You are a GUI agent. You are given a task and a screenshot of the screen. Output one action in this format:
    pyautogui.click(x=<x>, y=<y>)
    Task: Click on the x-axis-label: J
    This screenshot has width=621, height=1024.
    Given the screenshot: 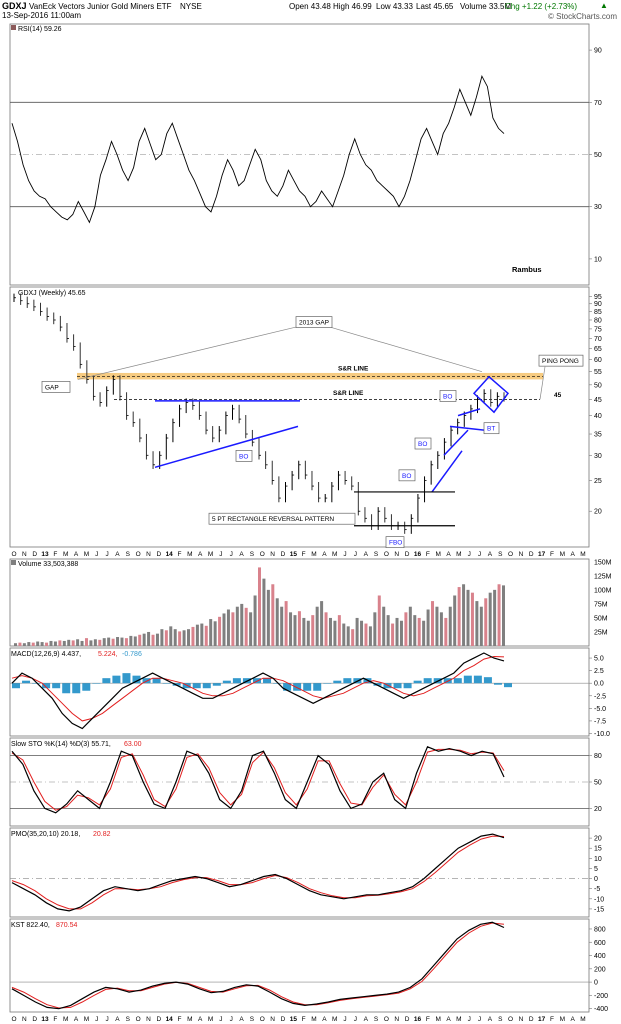 What is the action you would take?
    pyautogui.click(x=231, y=554)
    